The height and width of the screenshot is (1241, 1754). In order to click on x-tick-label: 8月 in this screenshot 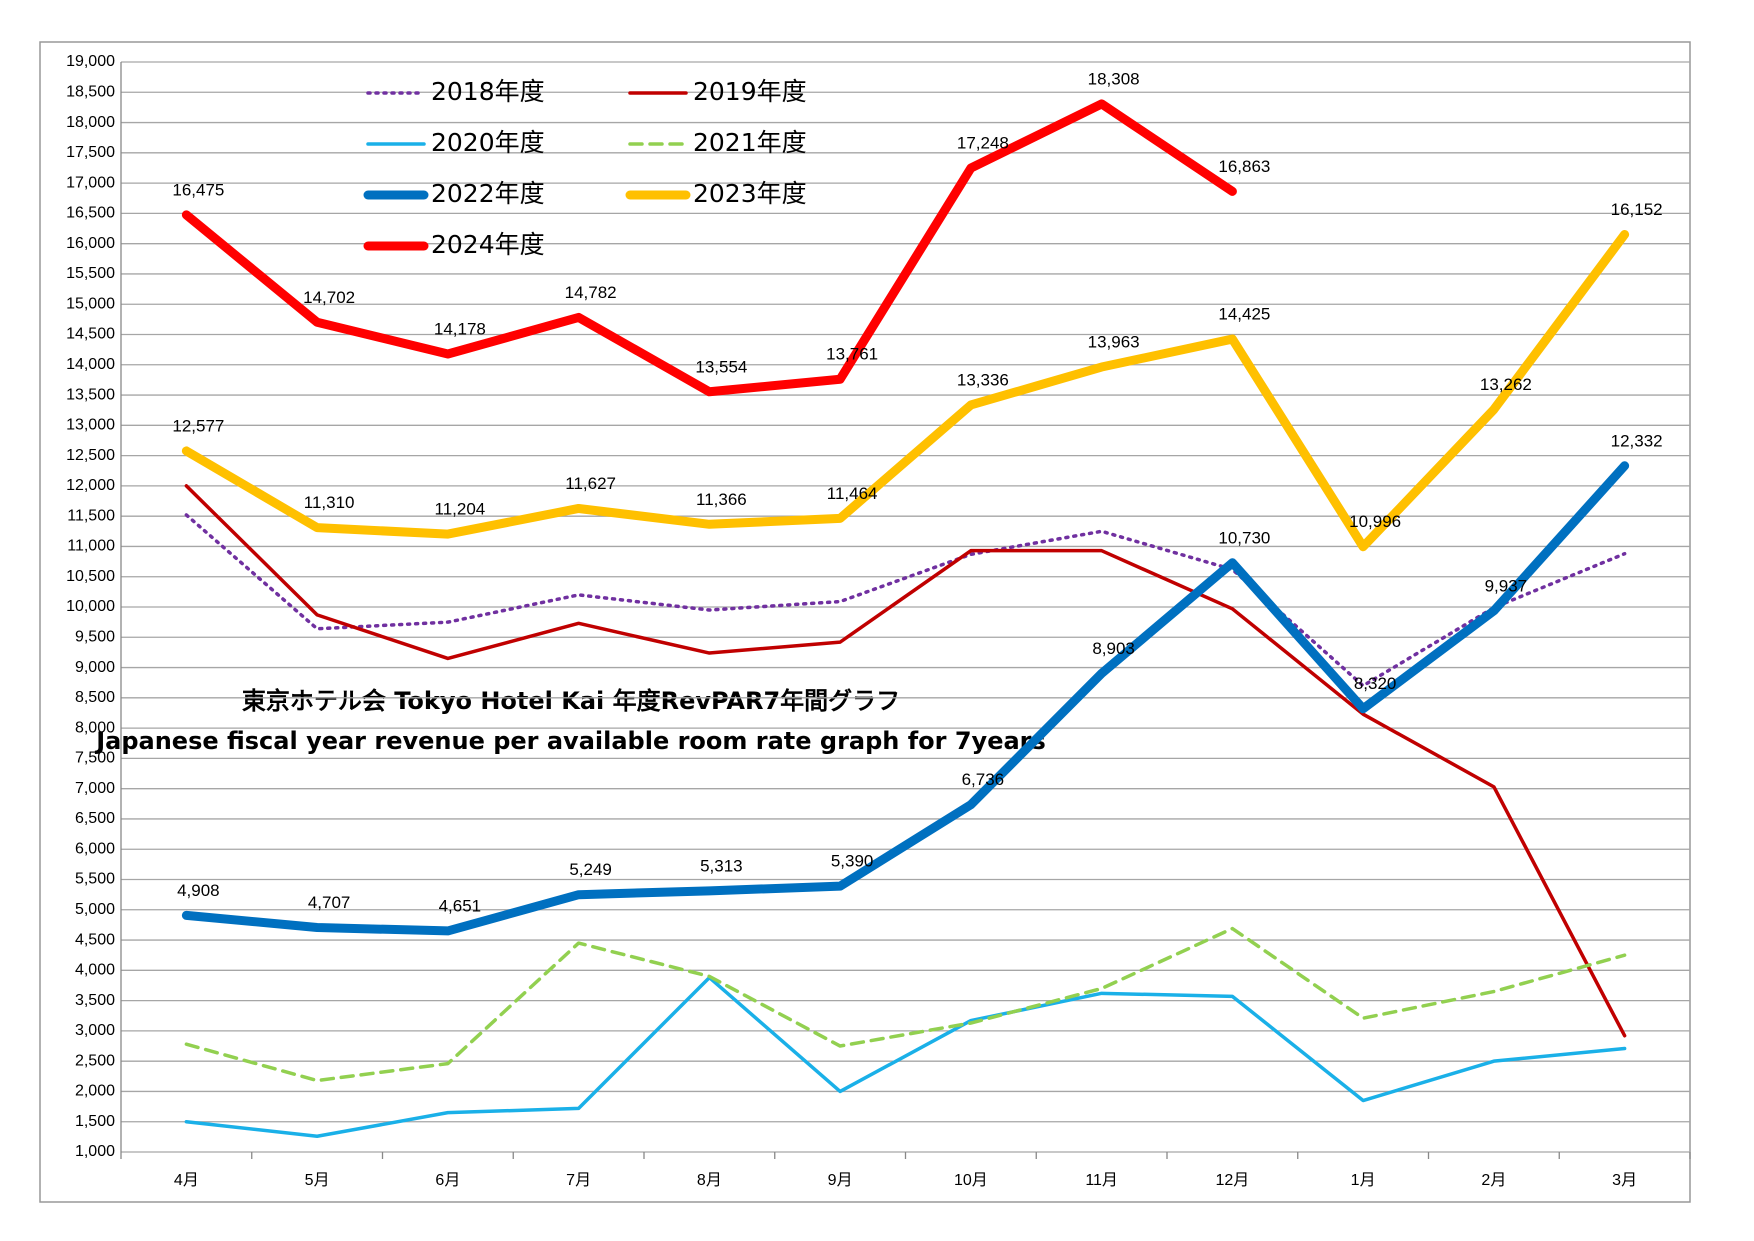, I will do `click(709, 1180)`.